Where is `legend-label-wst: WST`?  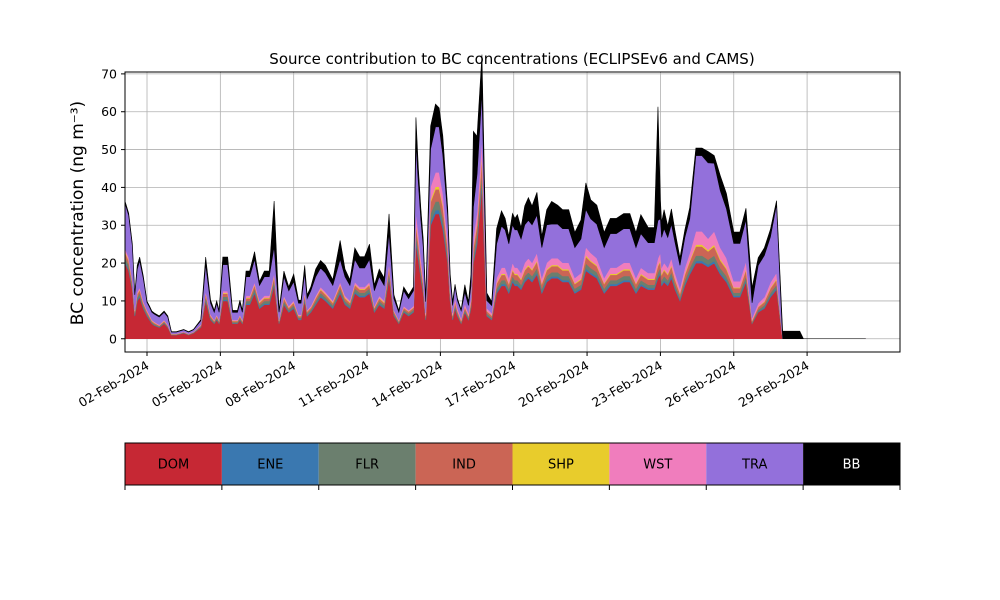
legend-label-wst: WST is located at coordinates (657, 465).